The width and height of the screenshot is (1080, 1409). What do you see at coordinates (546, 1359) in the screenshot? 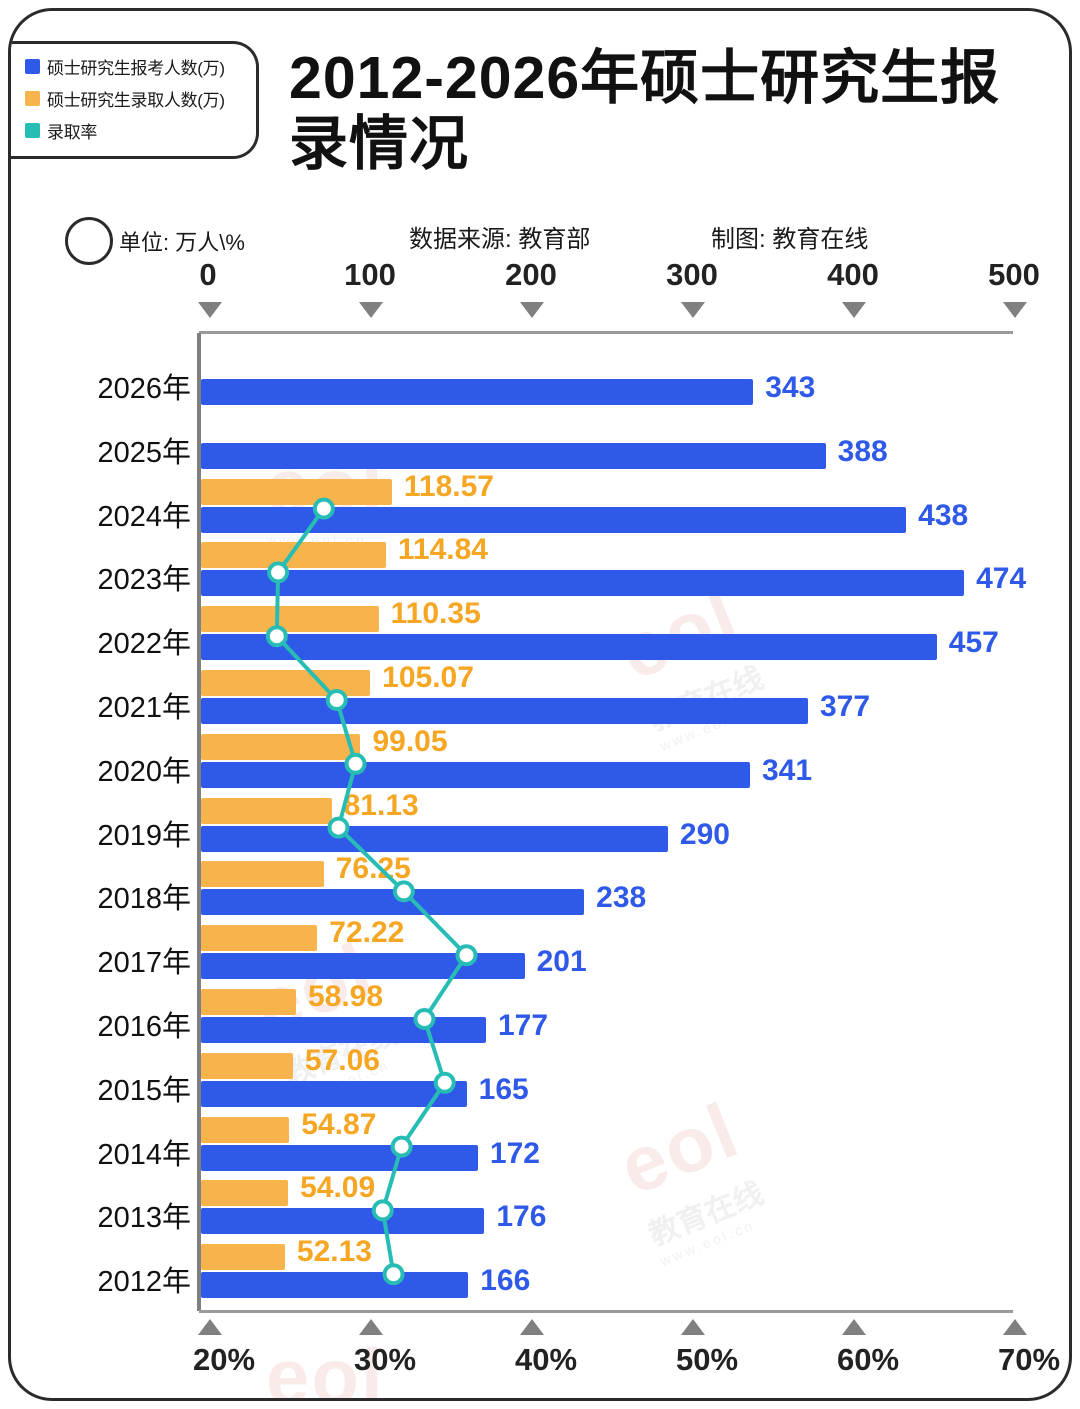
I see `bottom-axis-tick-2: 40%` at bounding box center [546, 1359].